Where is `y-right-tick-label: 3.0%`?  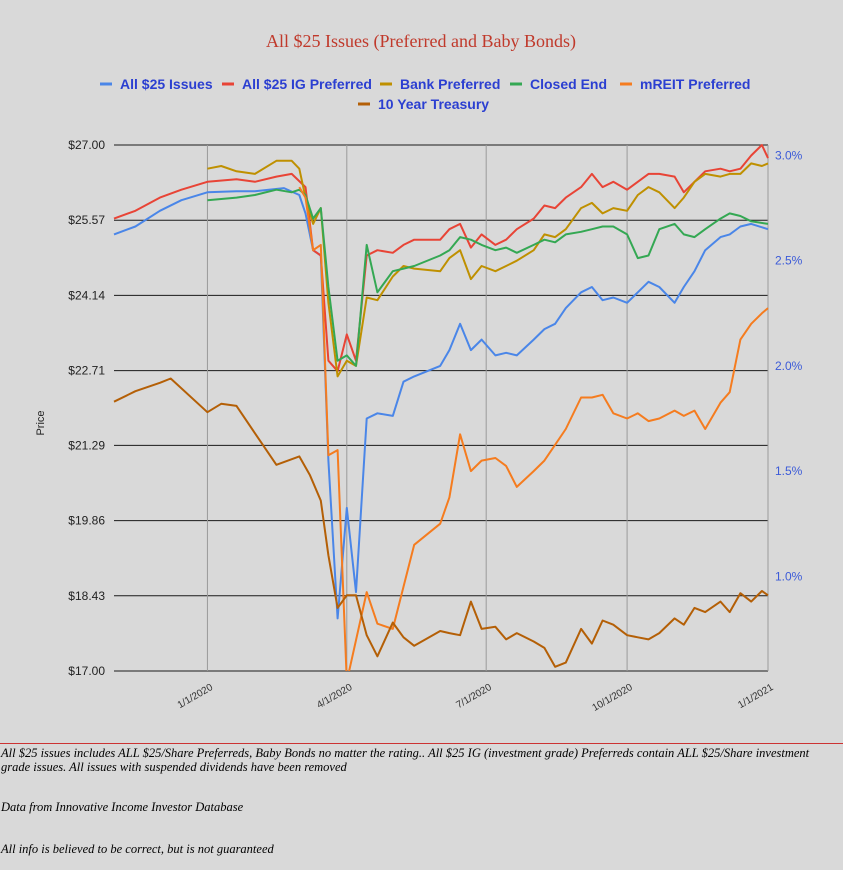
y-right-tick-label: 3.0% is located at coordinates (789, 156).